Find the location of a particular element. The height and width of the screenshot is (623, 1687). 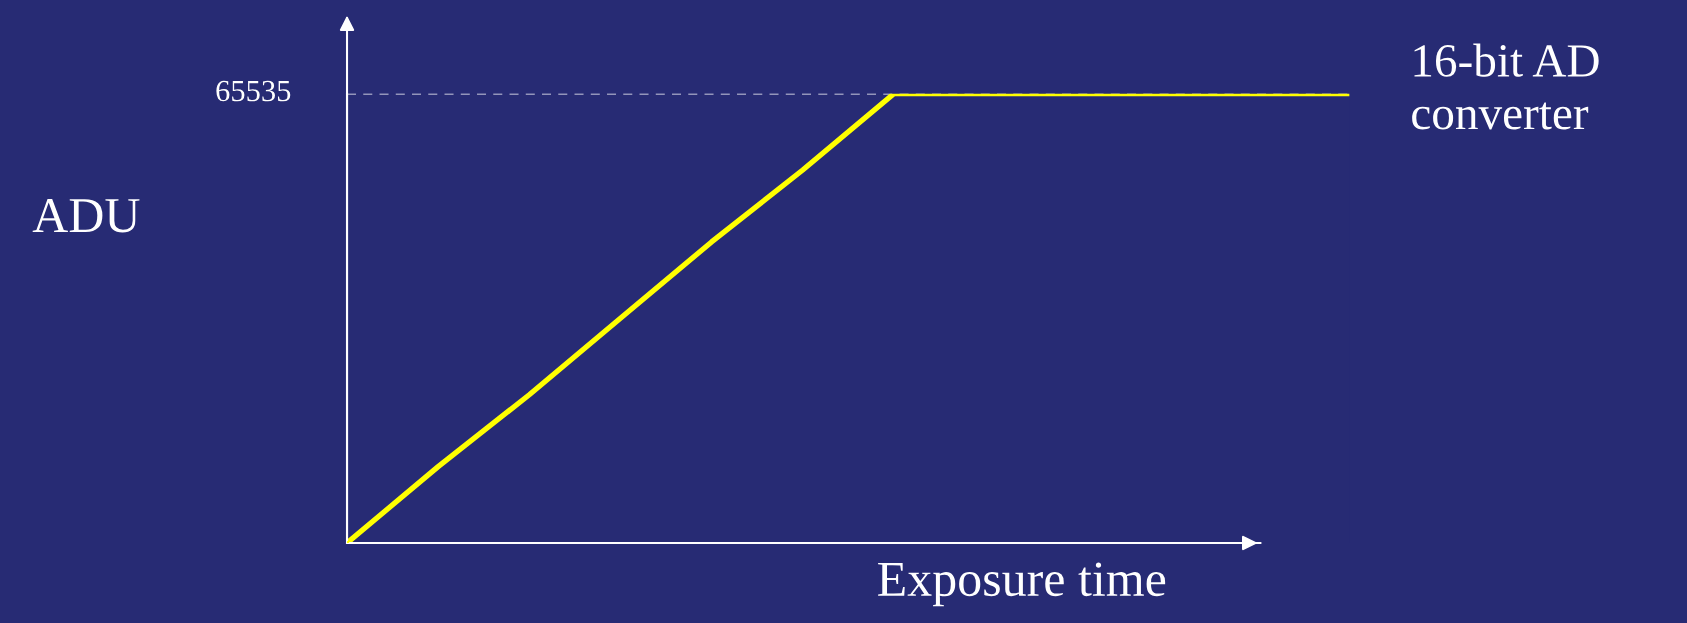

y-axis-title: ADU is located at coordinates (86, 215).